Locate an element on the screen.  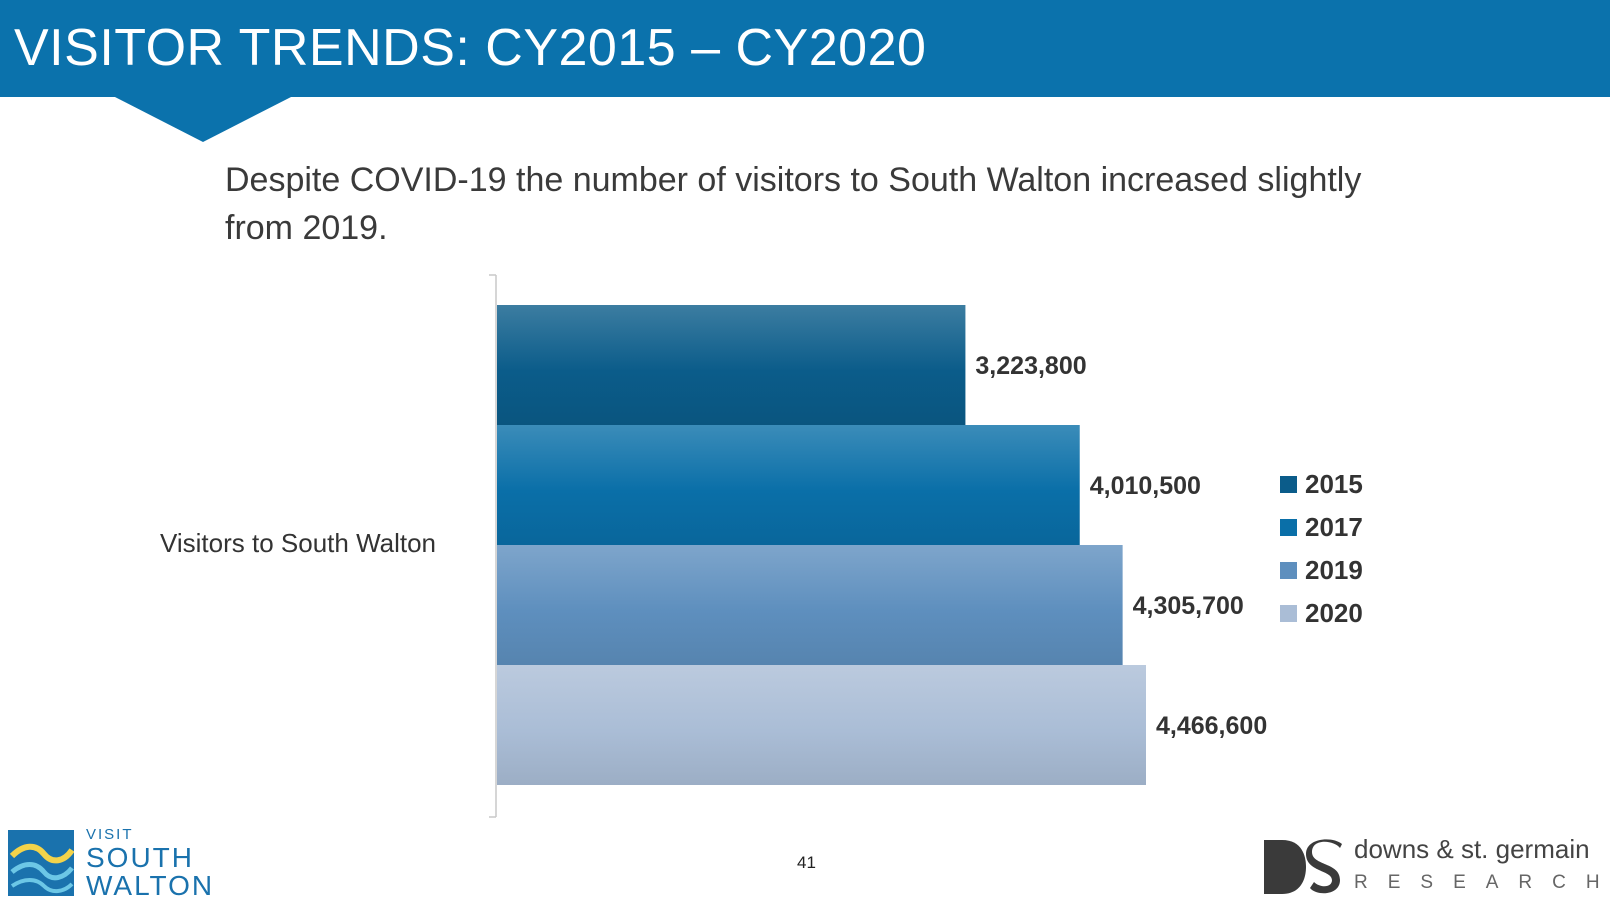
data-label-2017: 4,010,500 is located at coordinates (1145, 486).